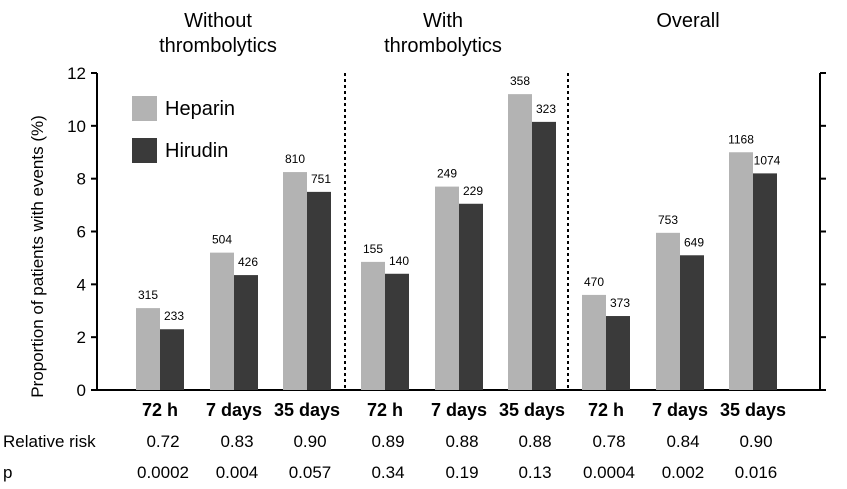 The height and width of the screenshot is (489, 847). Describe the element at coordinates (683, 472) in the screenshot. I see `p-value: 0.002` at that location.